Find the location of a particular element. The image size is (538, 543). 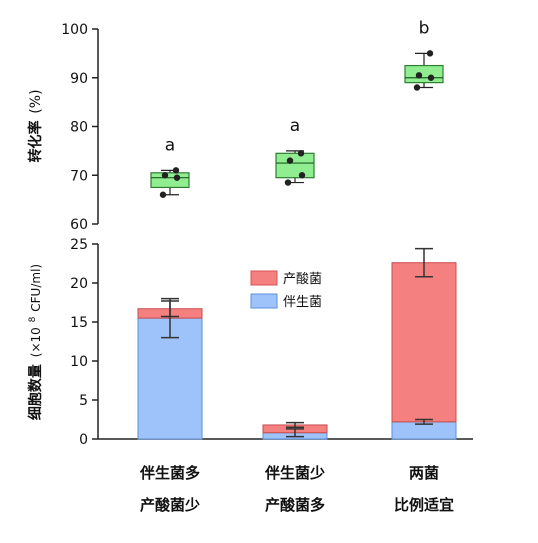

box-group-1: a is located at coordinates (170, 166).